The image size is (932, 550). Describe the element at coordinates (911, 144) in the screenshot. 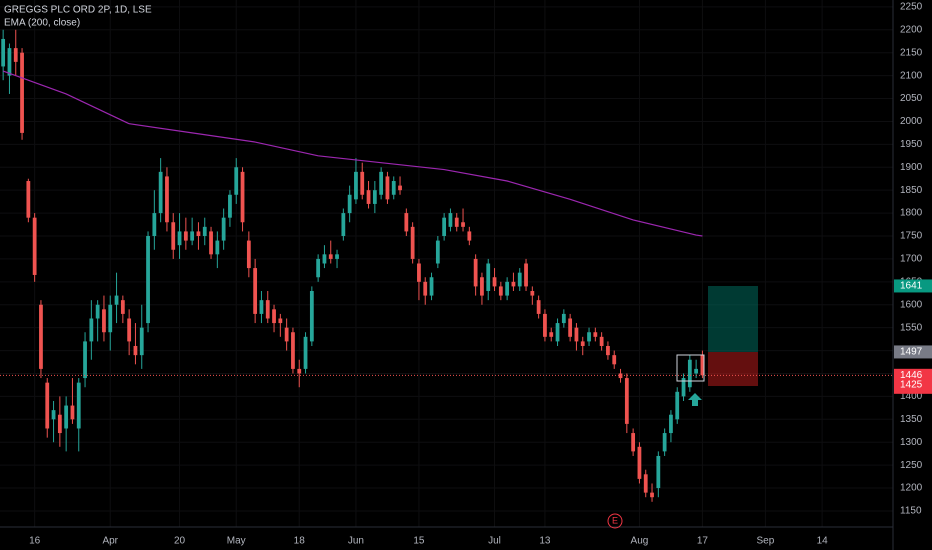

I see `y-tick-label: 1950` at that location.